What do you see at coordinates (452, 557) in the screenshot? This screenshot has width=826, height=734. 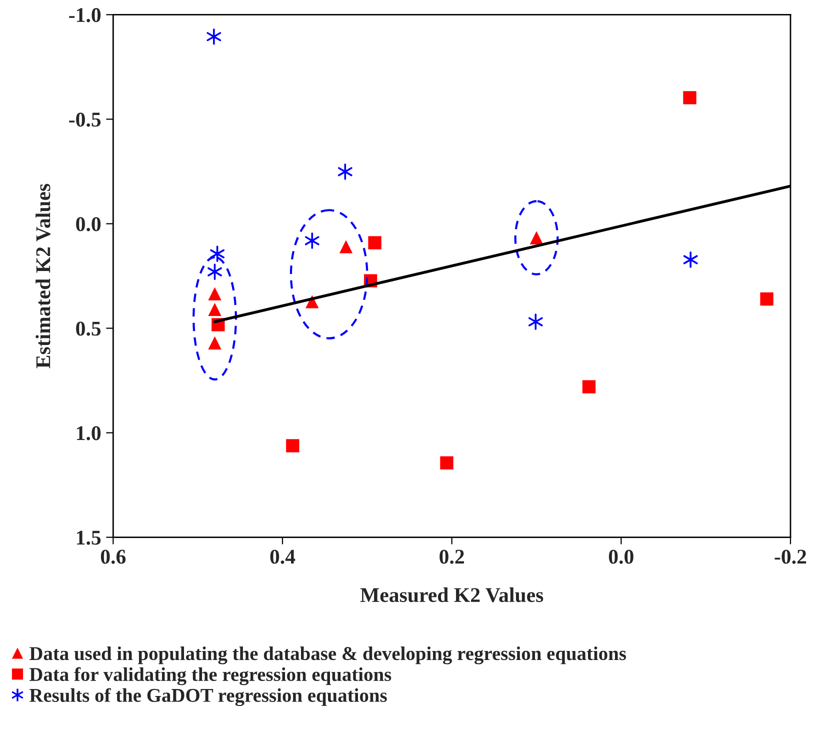 I see `x-tick-label: 0.2` at bounding box center [452, 557].